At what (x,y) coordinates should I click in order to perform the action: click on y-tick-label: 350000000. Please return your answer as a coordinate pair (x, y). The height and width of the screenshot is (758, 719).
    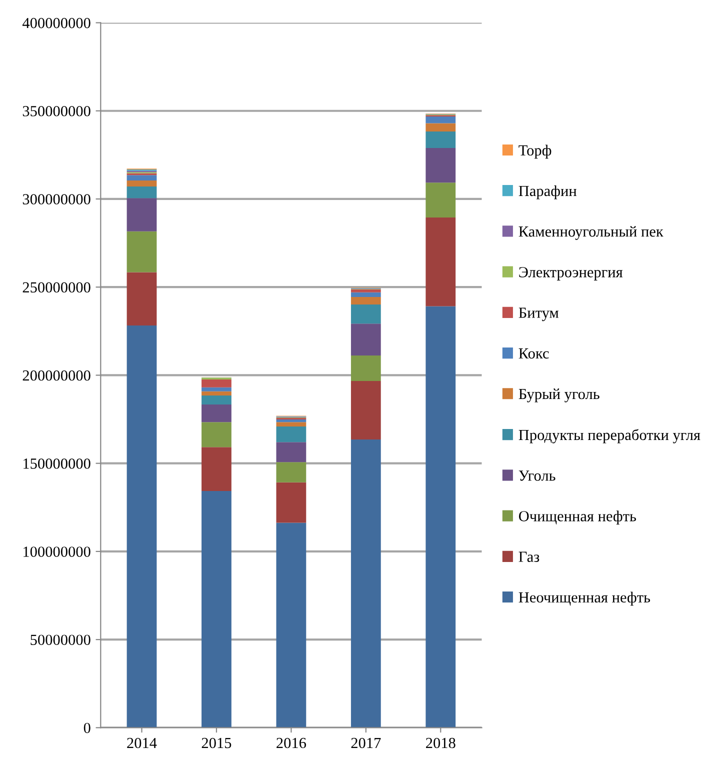
    Looking at the image, I should click on (56, 111).